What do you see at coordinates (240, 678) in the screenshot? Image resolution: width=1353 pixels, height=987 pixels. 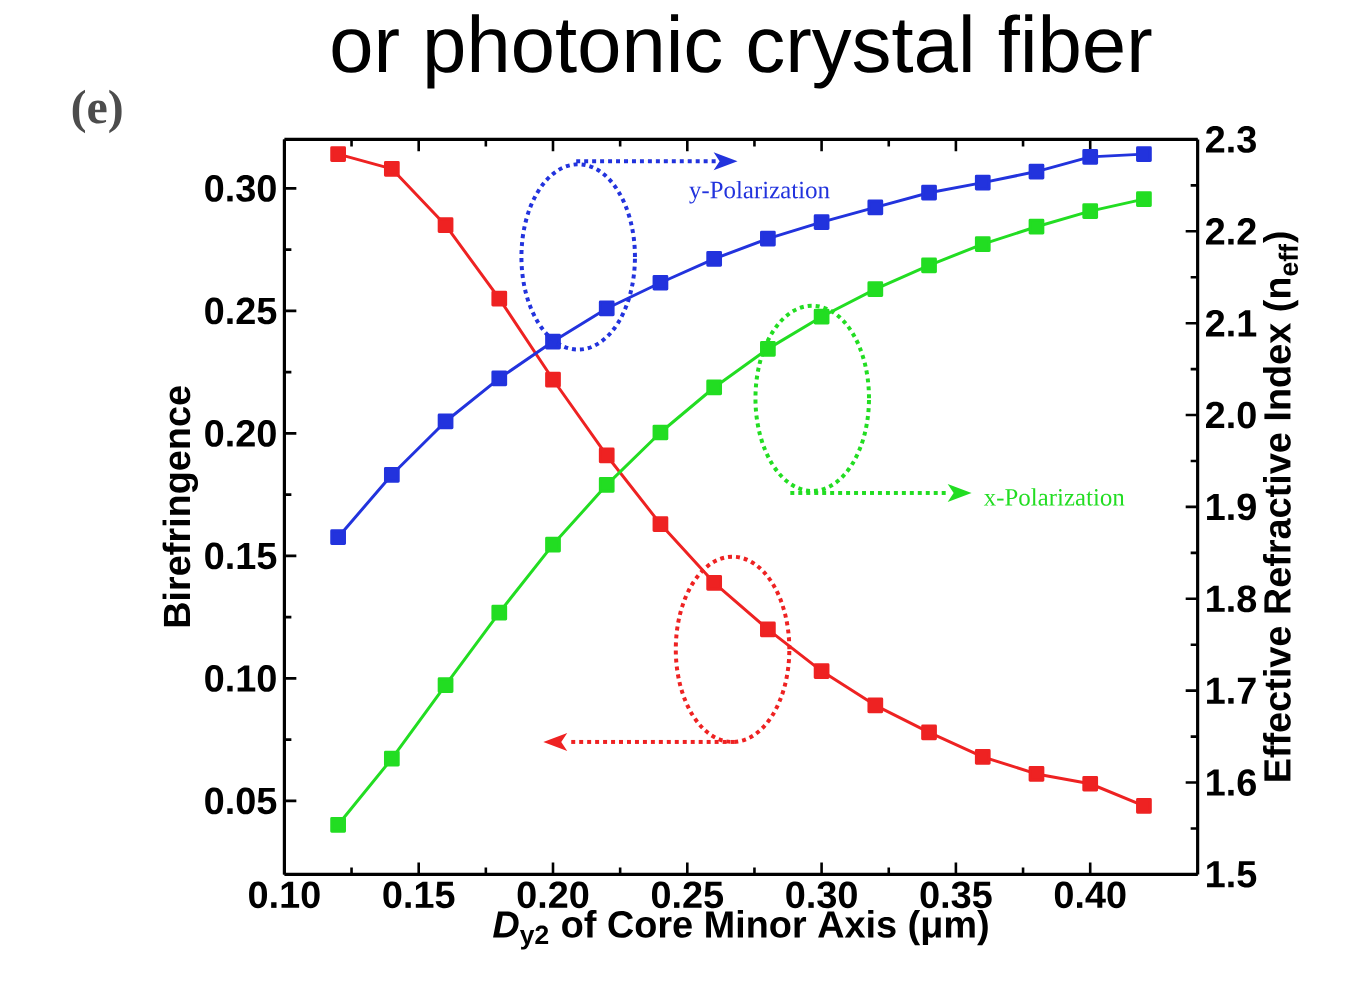 I see `y-tick-label: 0.10` at bounding box center [240, 678].